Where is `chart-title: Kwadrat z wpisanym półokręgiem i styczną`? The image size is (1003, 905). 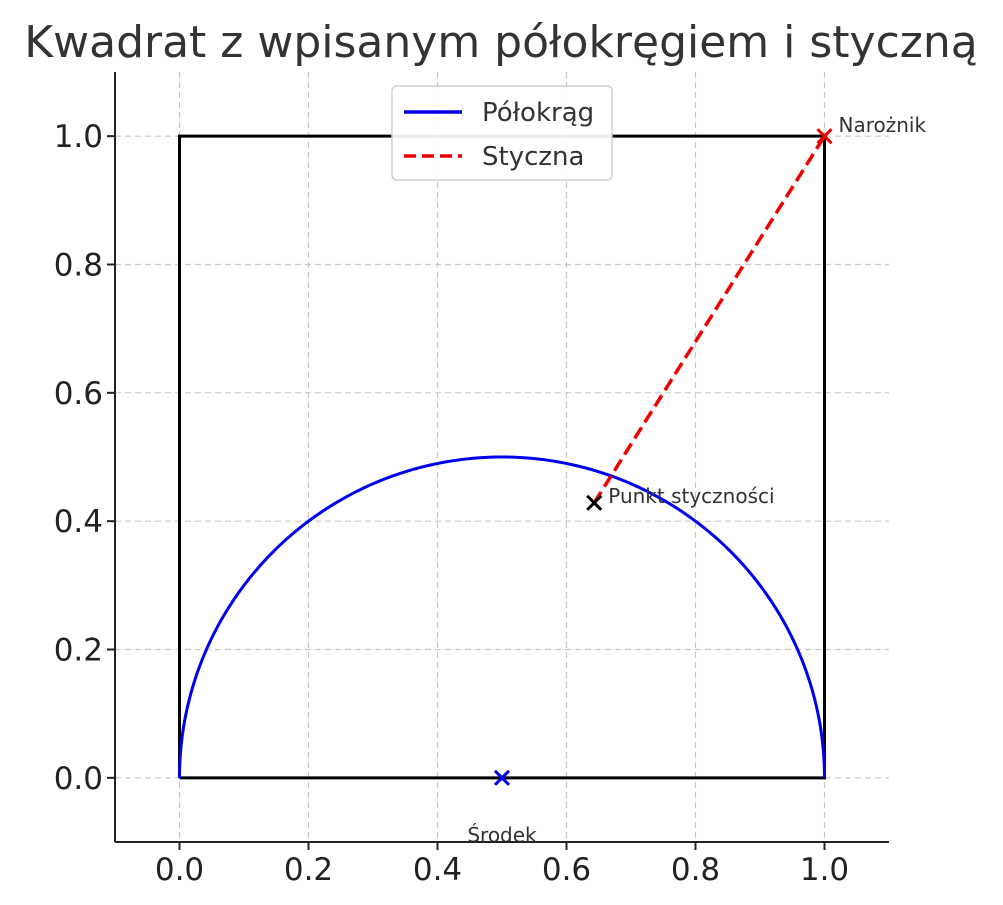 chart-title: Kwadrat z wpisanym półokręgiem i styczną is located at coordinates (500, 42).